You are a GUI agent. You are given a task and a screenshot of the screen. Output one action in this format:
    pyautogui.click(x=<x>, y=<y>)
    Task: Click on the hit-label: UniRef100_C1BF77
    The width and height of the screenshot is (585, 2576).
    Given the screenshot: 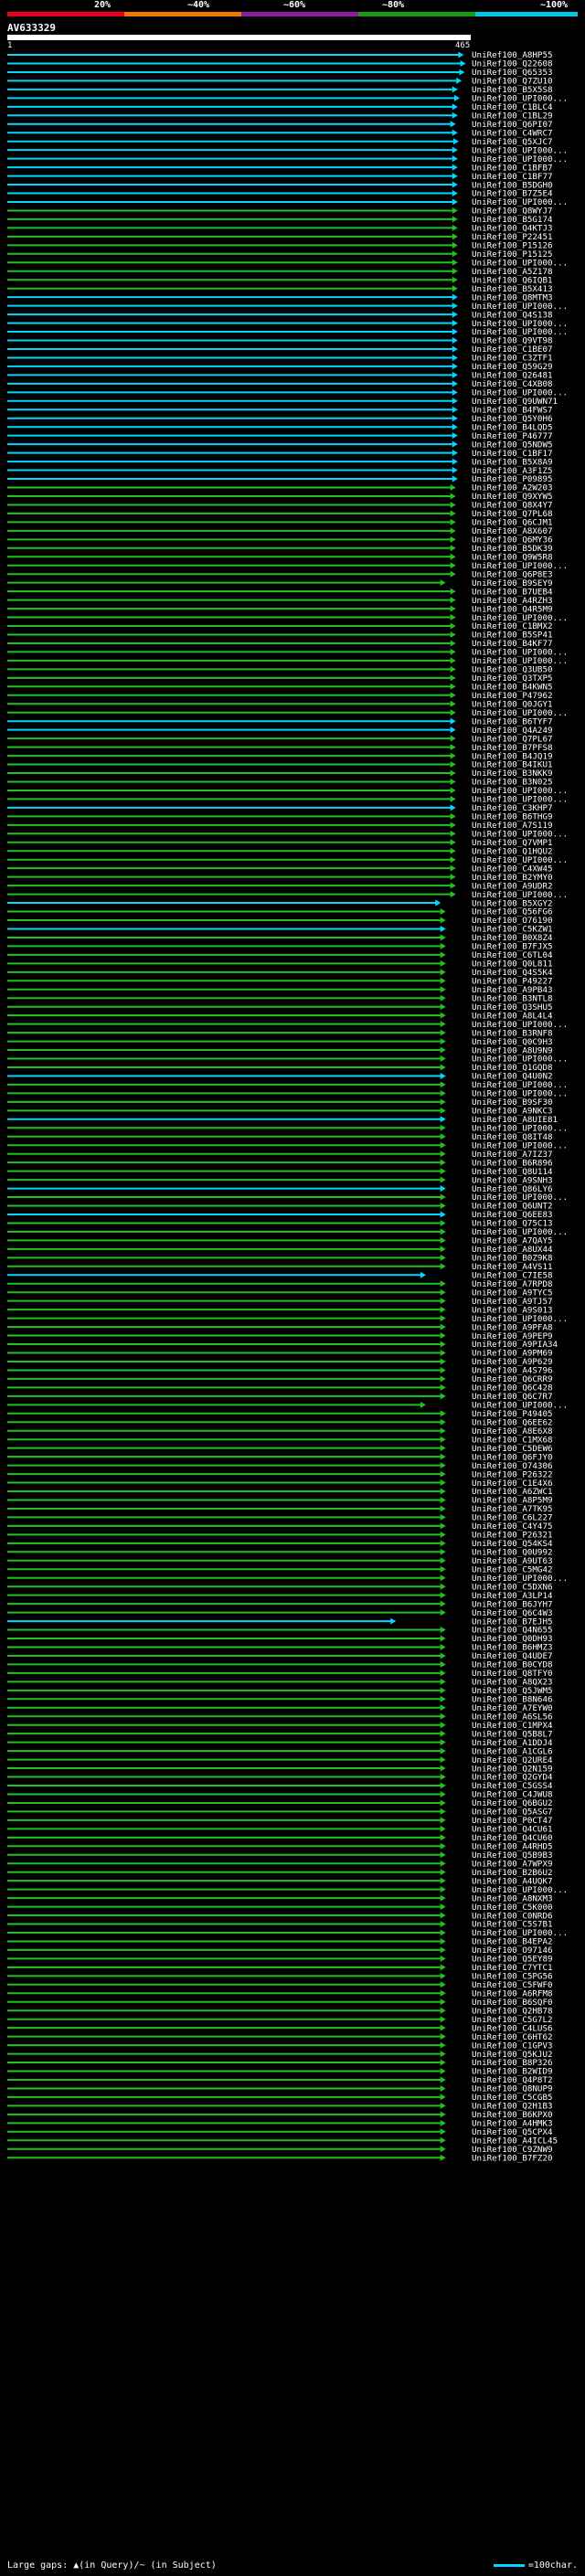 What is the action you would take?
    pyautogui.click(x=512, y=177)
    